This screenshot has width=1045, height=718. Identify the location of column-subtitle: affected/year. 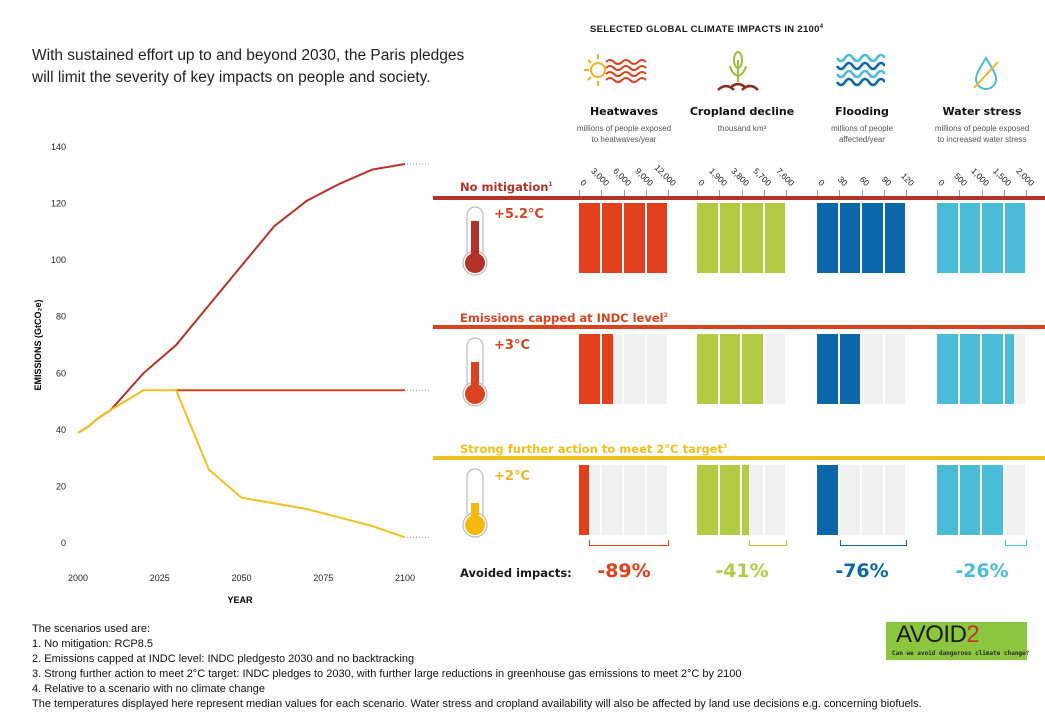
(862, 139).